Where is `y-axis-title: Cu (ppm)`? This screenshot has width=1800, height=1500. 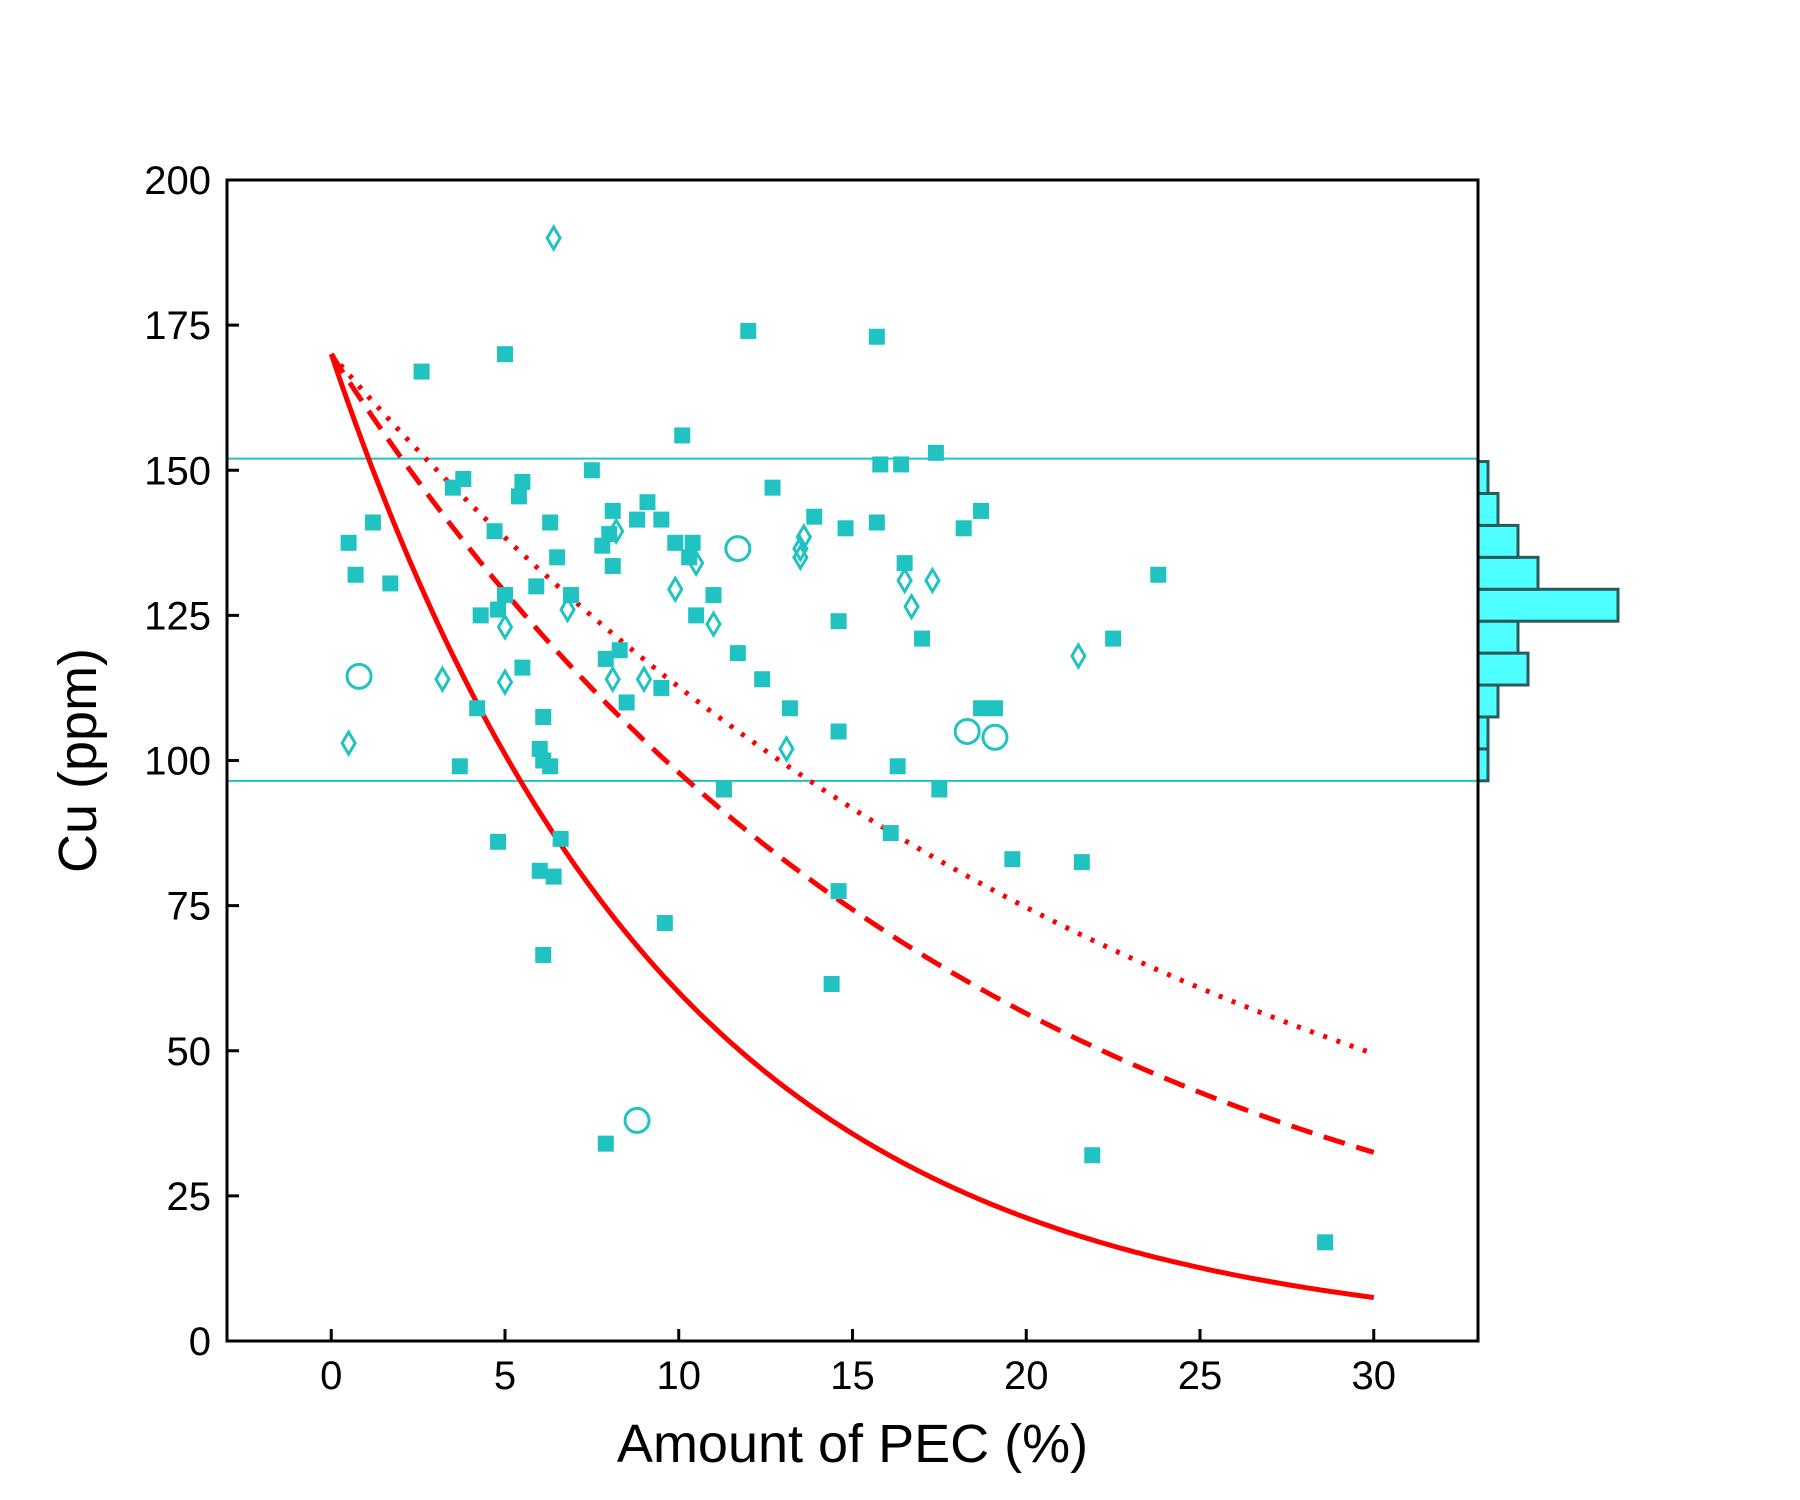
y-axis-title: Cu (ppm) is located at coordinates (78, 760).